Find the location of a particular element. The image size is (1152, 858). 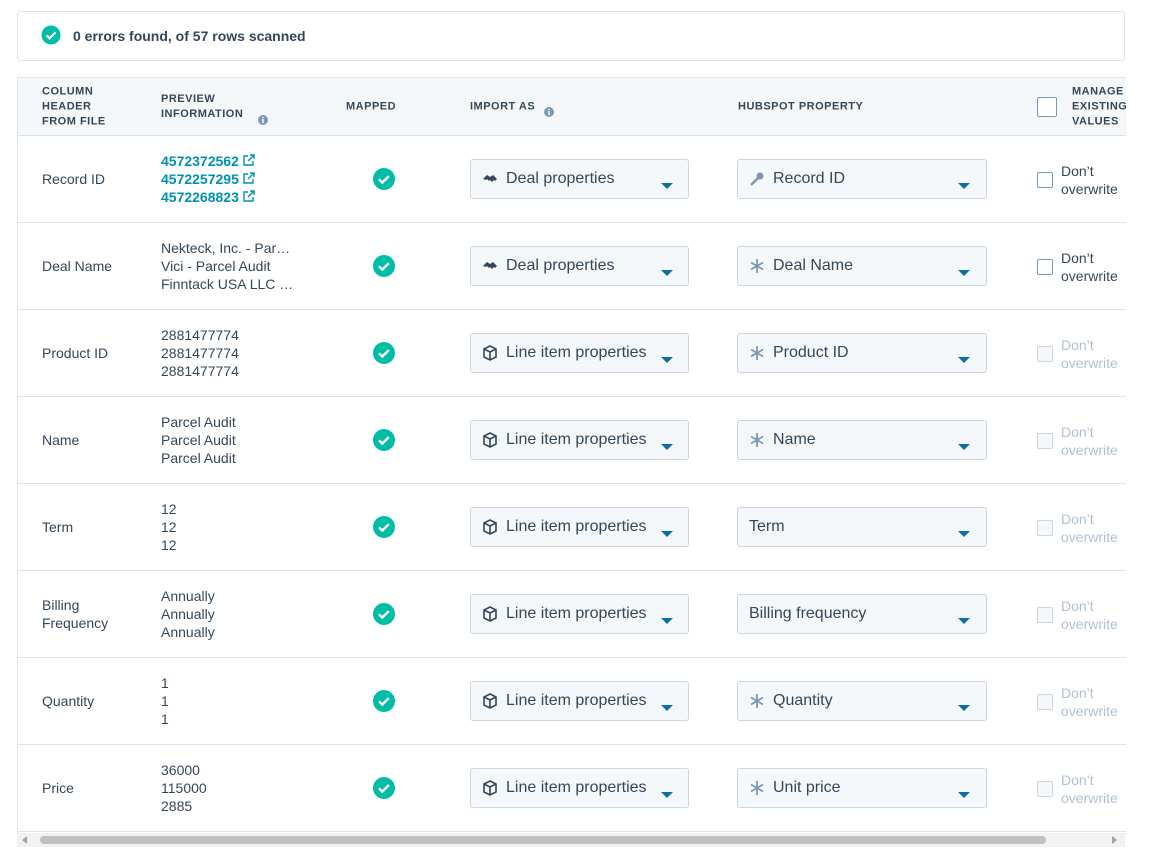

column-name: Name is located at coordinates (61, 440).